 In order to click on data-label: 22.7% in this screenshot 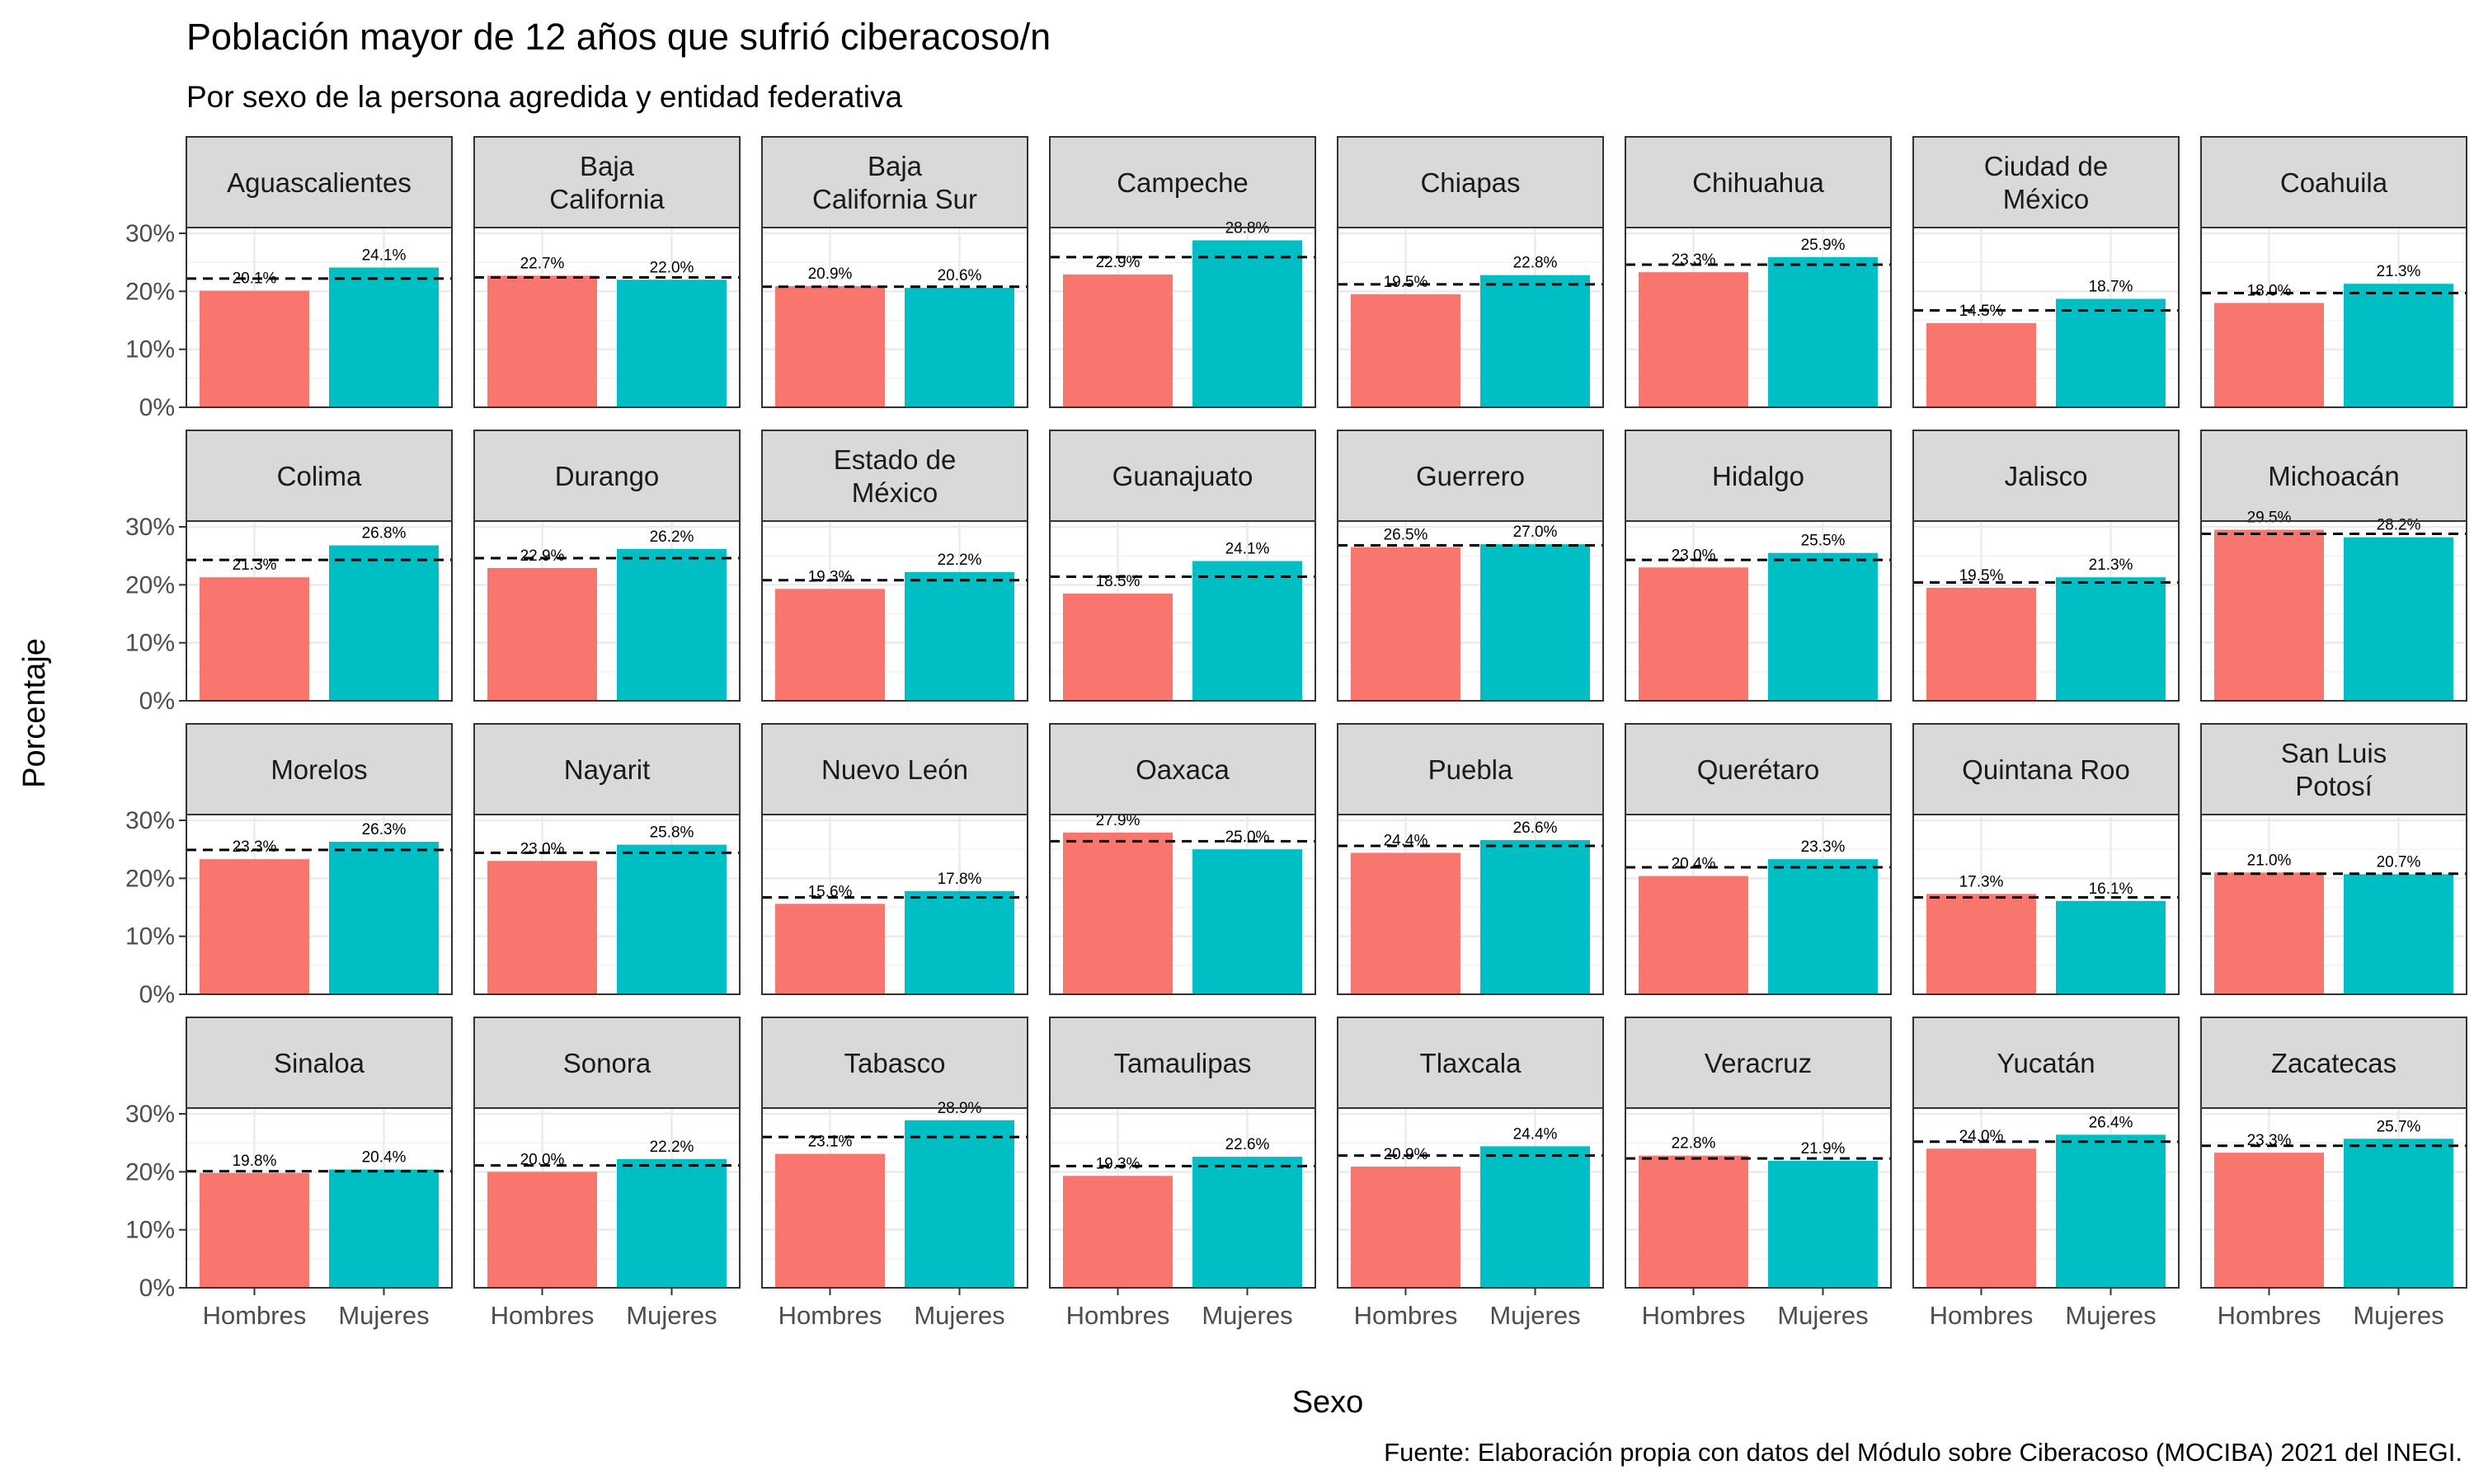, I will do `click(542, 263)`.